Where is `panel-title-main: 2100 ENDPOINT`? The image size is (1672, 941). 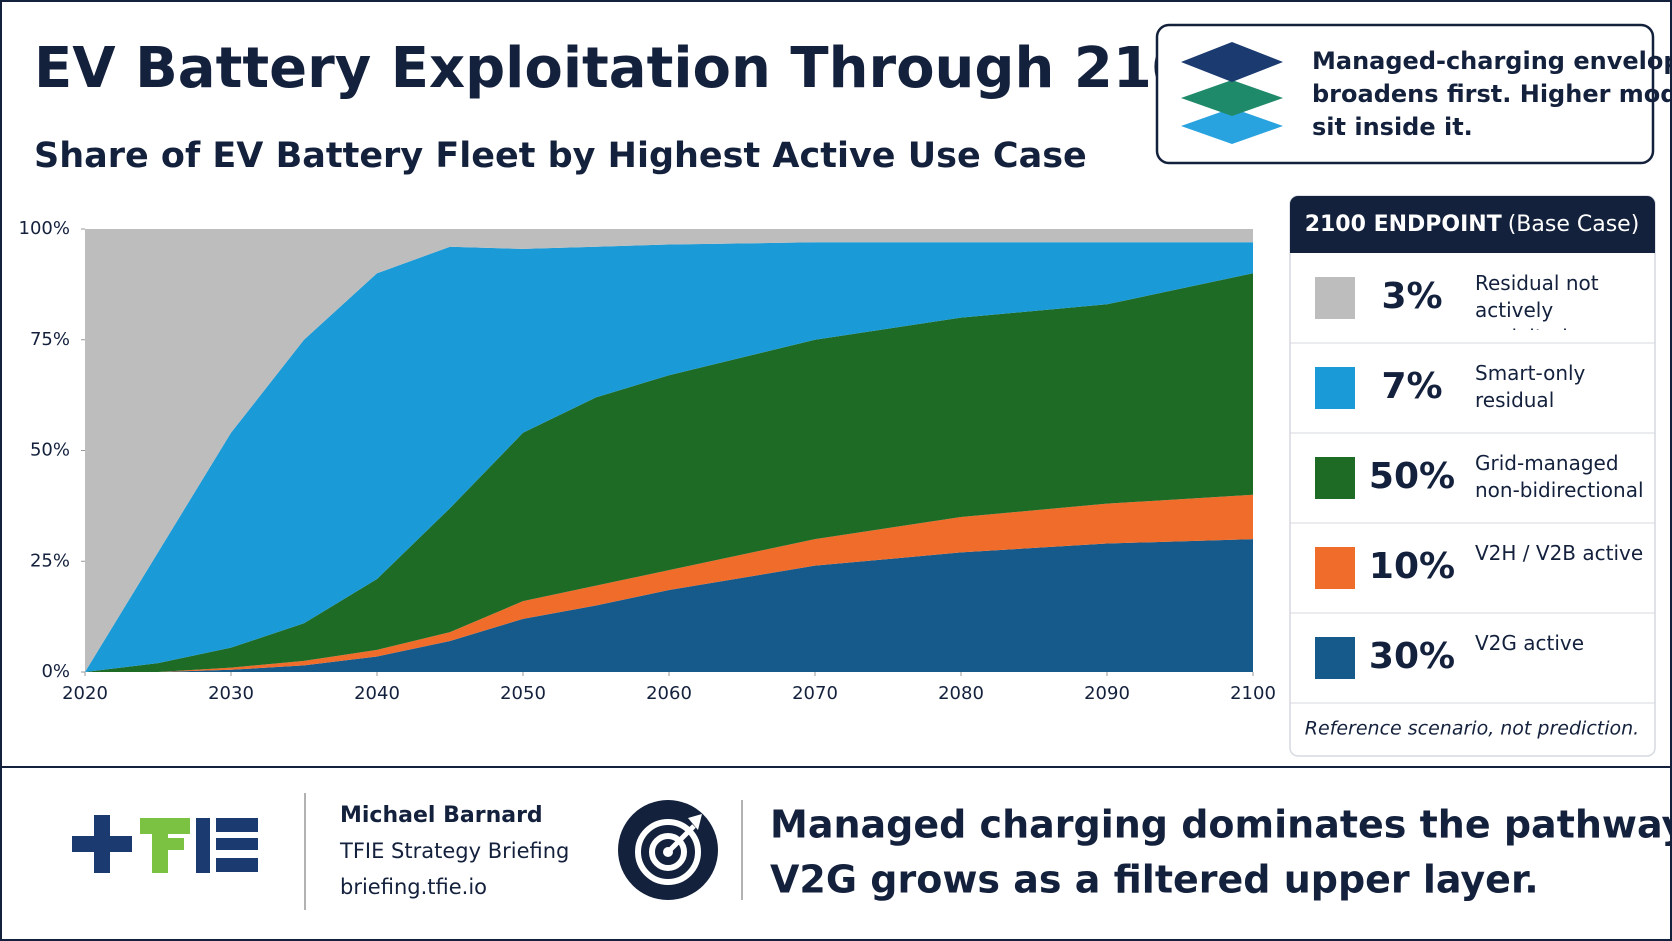 panel-title-main: 2100 ENDPOINT is located at coordinates (1403, 224).